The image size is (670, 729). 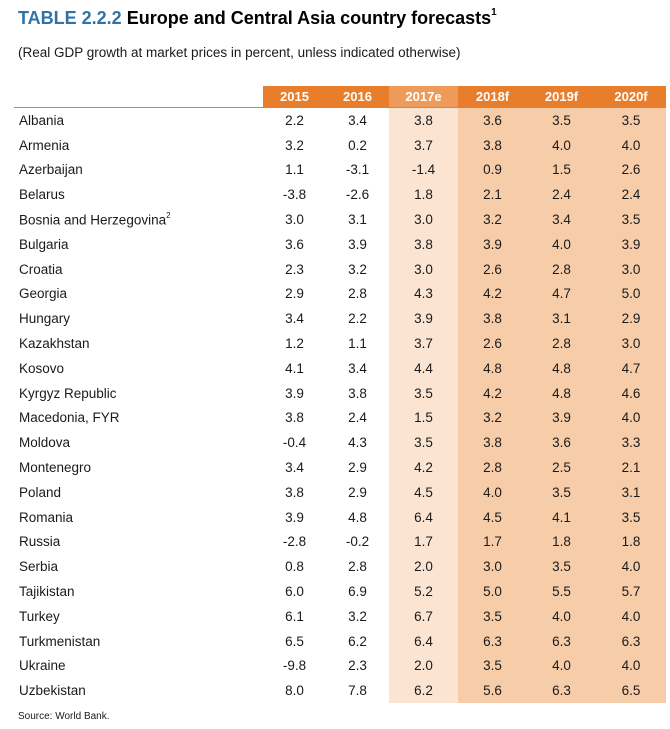 What do you see at coordinates (45, 319) in the screenshot?
I see `country-name: Hungary` at bounding box center [45, 319].